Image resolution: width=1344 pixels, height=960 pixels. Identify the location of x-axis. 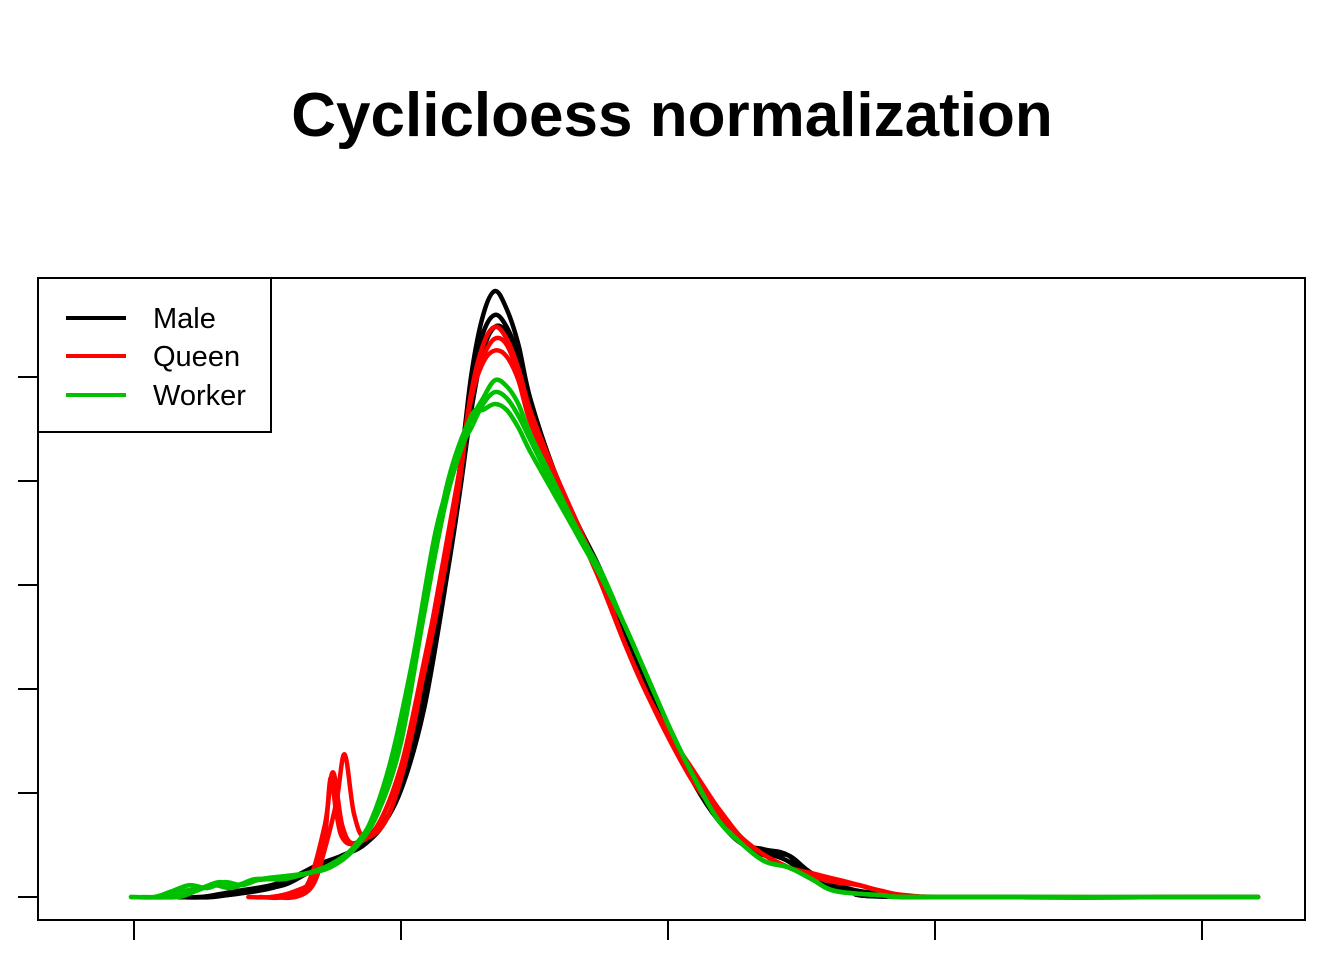
(668, 930).